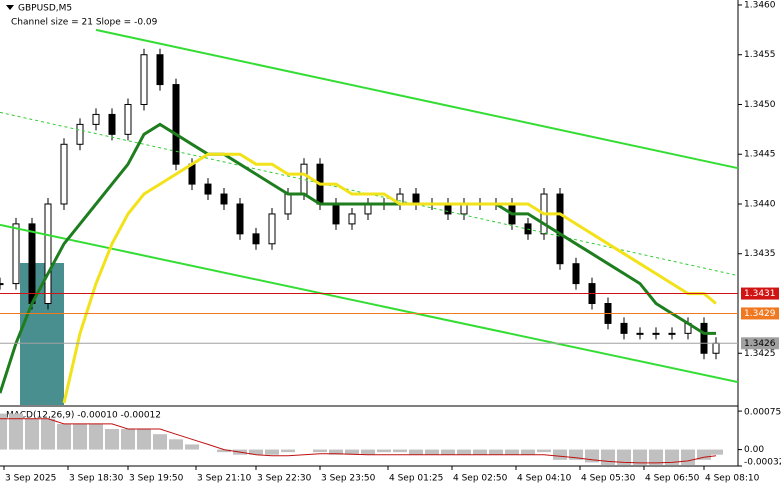 This screenshot has width=781, height=489. Describe the element at coordinates (760, 55) in the screenshot. I see `y-tick-label: 1.3455` at that location.